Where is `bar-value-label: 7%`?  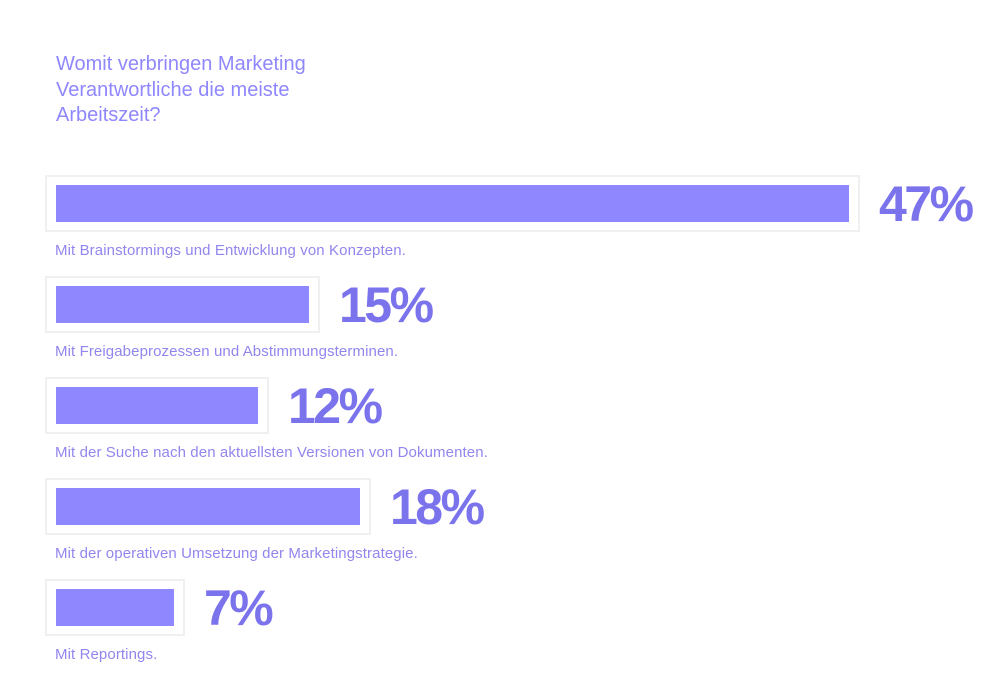
bar-value-label: 7% is located at coordinates (239, 608).